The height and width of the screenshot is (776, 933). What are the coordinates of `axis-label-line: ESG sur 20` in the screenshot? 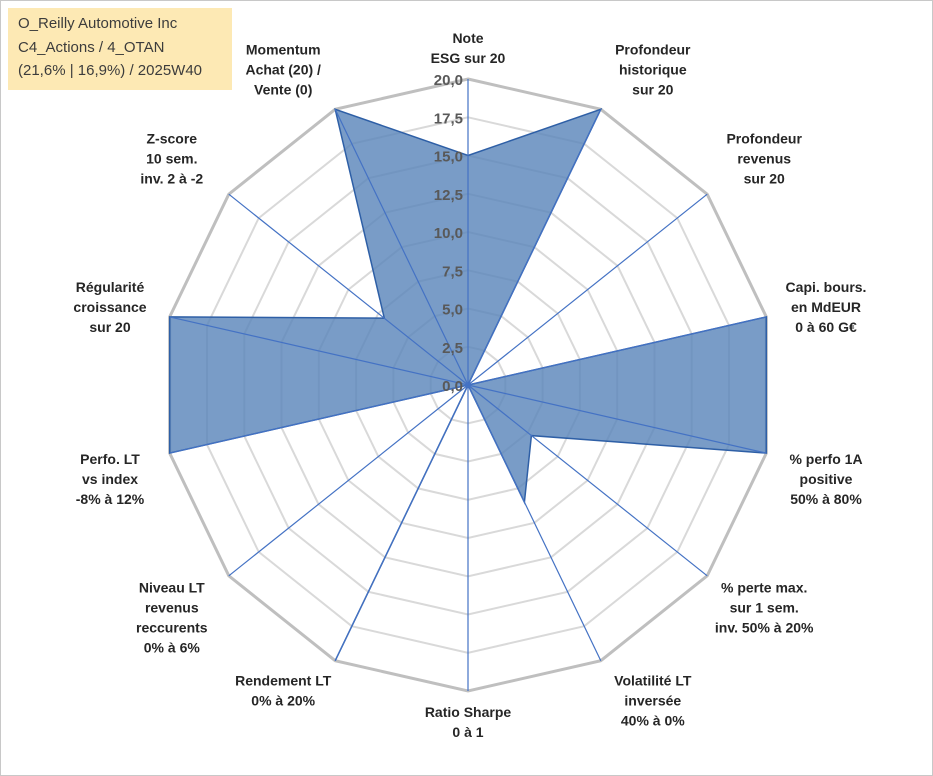 It's located at (468, 58).